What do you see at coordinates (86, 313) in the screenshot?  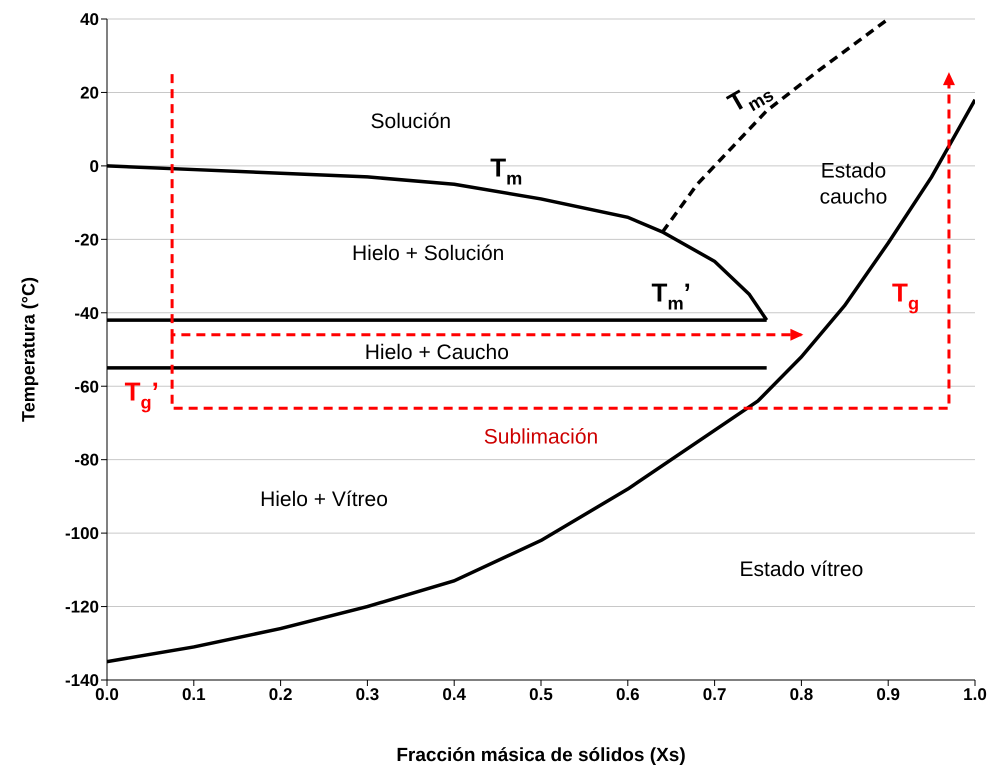 I see `y-tick-label: -40` at bounding box center [86, 313].